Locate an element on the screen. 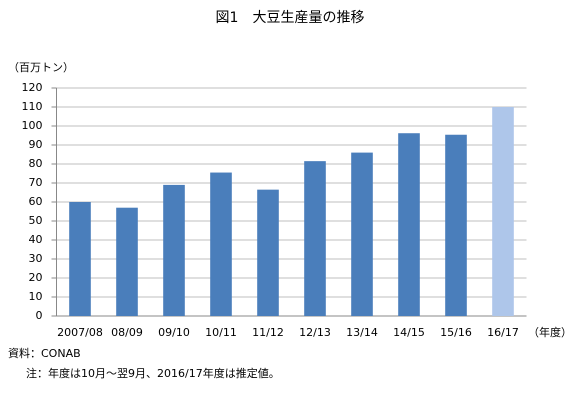 The width and height of the screenshot is (578, 408). x-tick-label: 13/14 is located at coordinates (362, 332).